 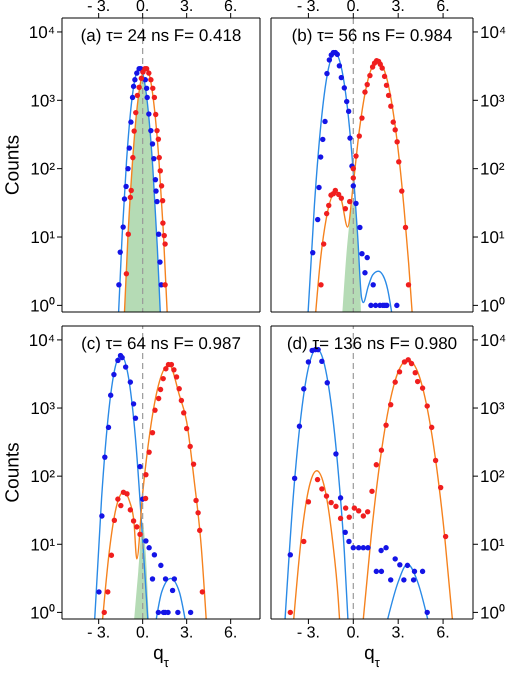 I want to click on text: (b) τ= 56 ns F= 0.984, so click(x=372, y=36).